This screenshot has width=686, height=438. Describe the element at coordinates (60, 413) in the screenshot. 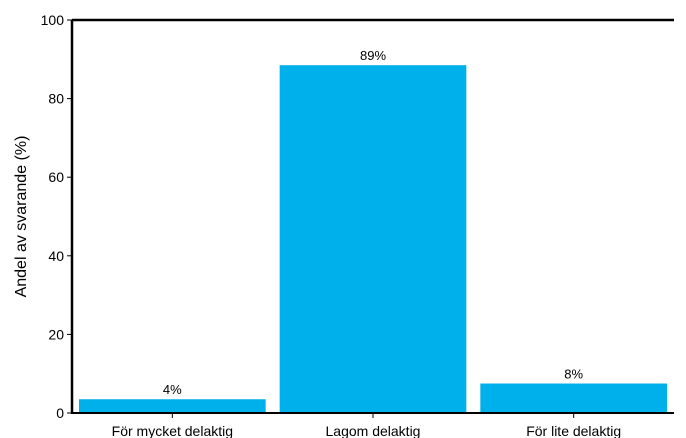

I see `y-tick-label-0: 0` at that location.